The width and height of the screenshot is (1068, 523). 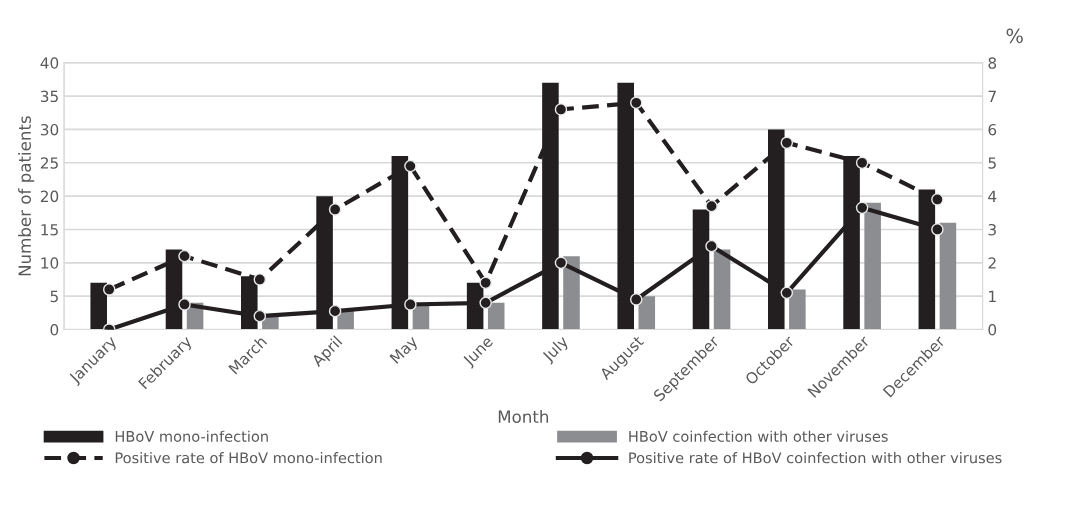 What do you see at coordinates (1014, 36) in the screenshot?
I see `y2-axis-title: %` at bounding box center [1014, 36].